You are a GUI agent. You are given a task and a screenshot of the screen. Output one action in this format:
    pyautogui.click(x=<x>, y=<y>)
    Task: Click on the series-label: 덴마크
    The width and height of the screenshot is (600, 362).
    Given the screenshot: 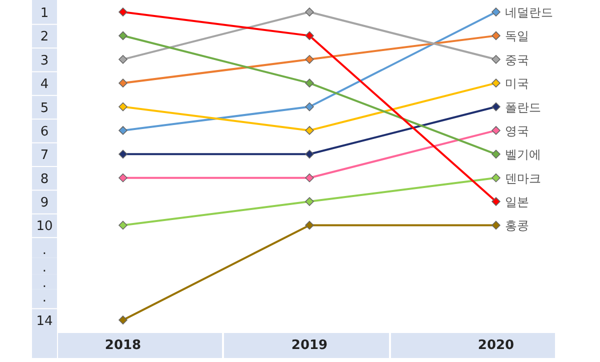 What is the action you would take?
    pyautogui.click(x=523, y=178)
    